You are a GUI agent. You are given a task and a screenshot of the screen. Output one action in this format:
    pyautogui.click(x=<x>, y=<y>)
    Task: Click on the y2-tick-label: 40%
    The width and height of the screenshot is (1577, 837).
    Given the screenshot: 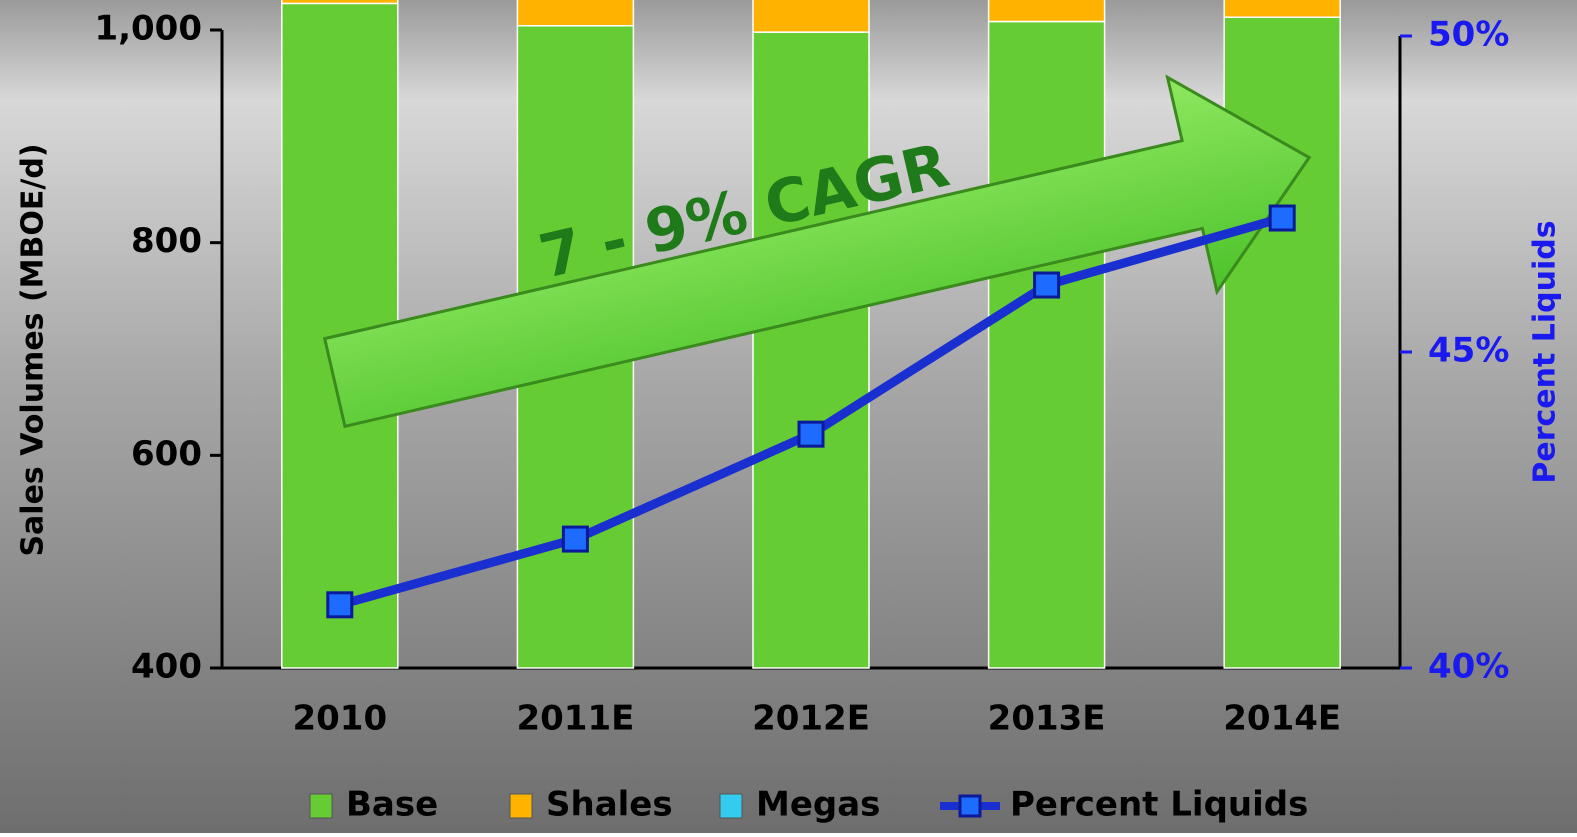 What is the action you would take?
    pyautogui.click(x=1468, y=667)
    